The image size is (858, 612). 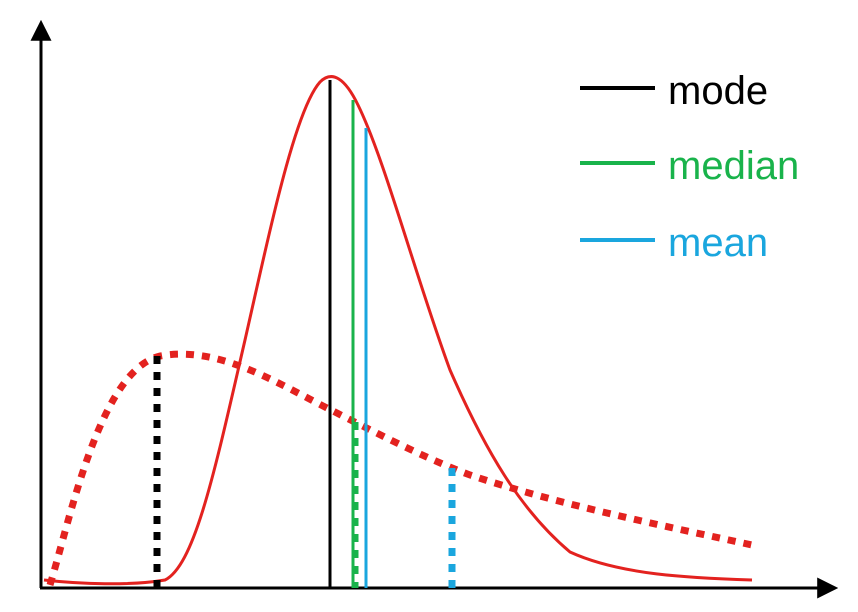 I want to click on legend-item-mean: mean, so click(x=674, y=243).